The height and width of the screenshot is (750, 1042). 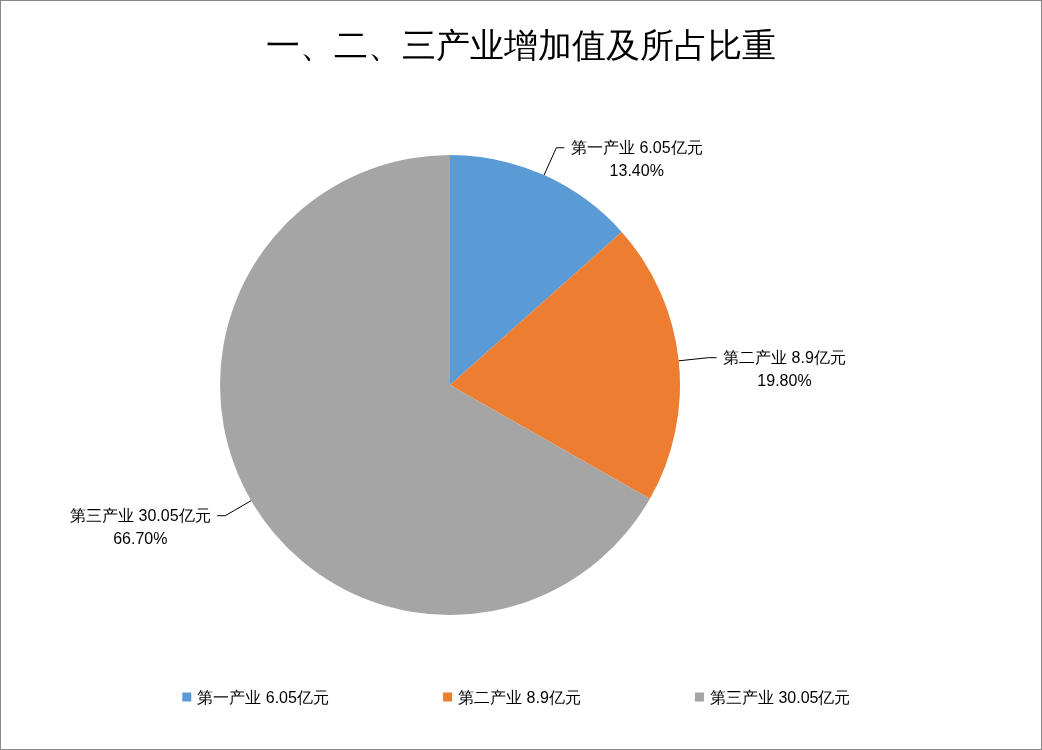 I want to click on legend-label: 第一产业 6.05亿元, so click(x=263, y=697).